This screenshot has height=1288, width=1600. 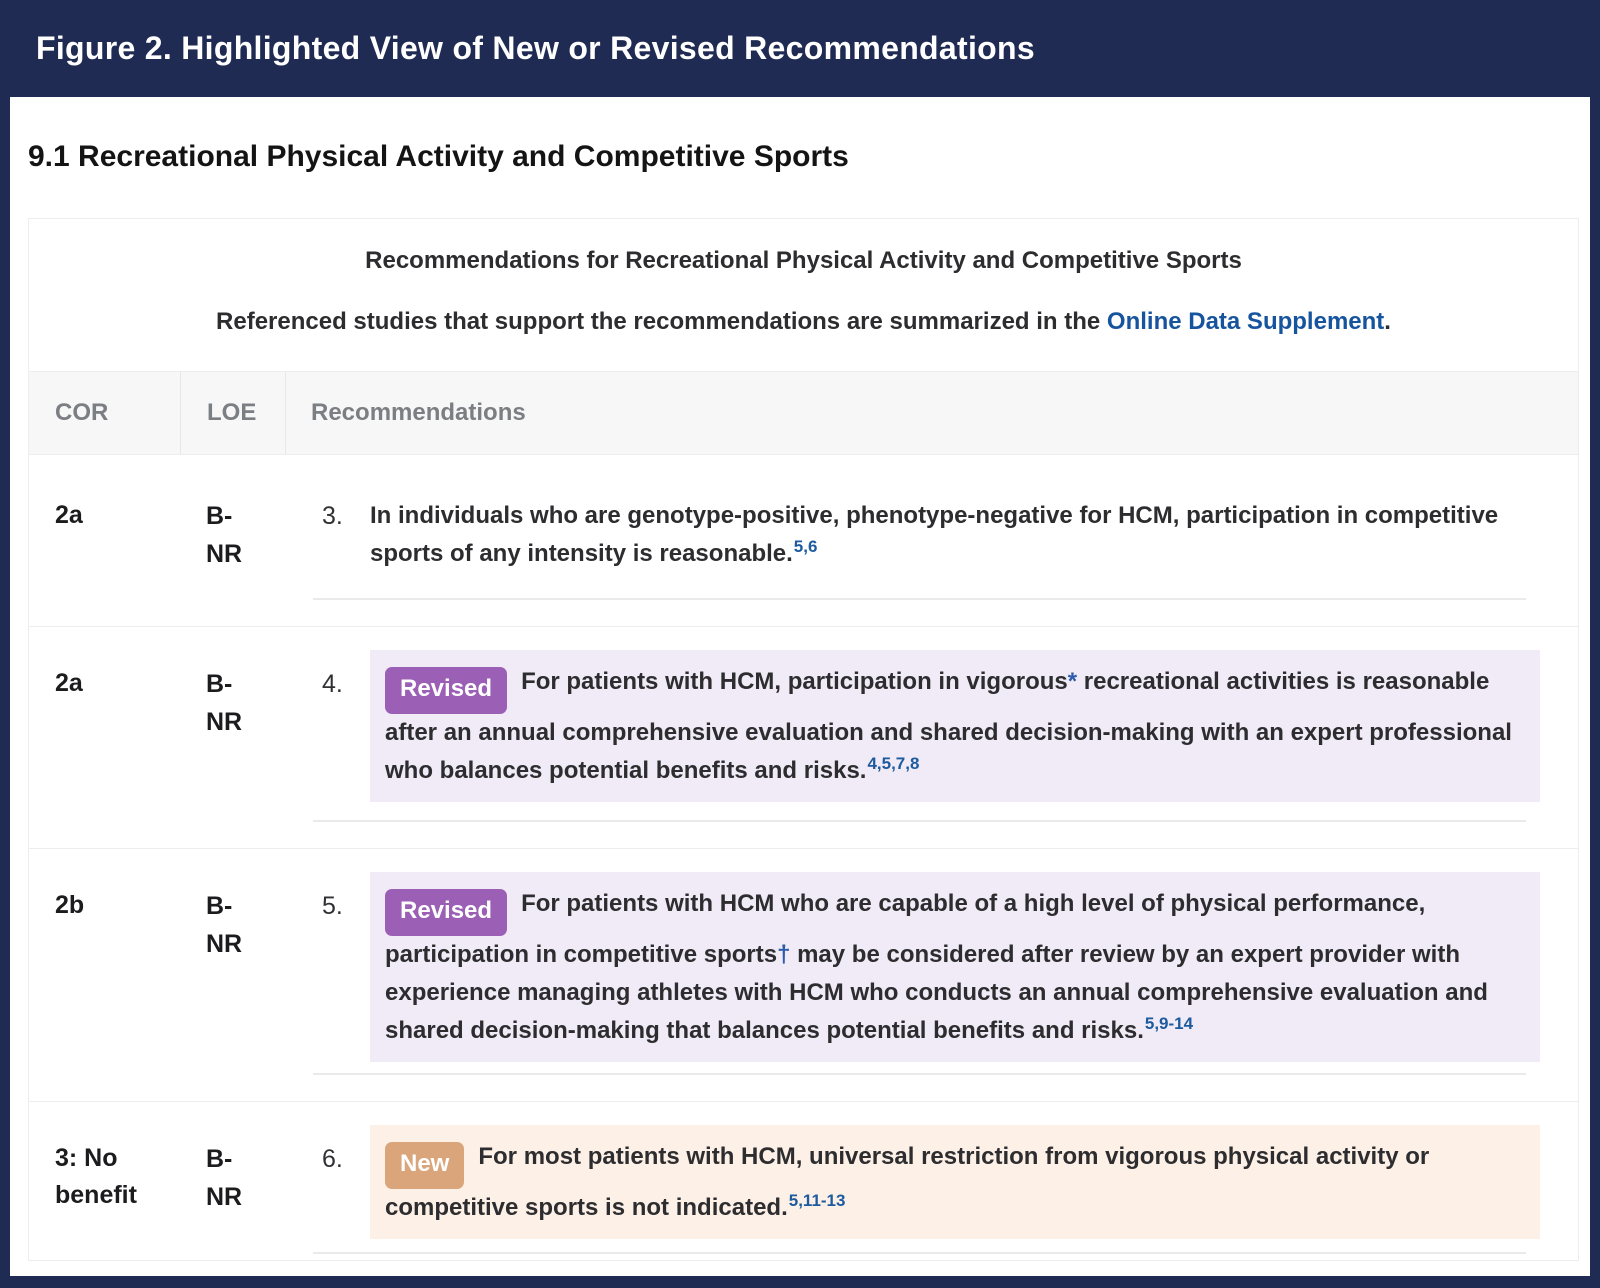 I want to click on reference-citations: 5,6, so click(x=805, y=546).